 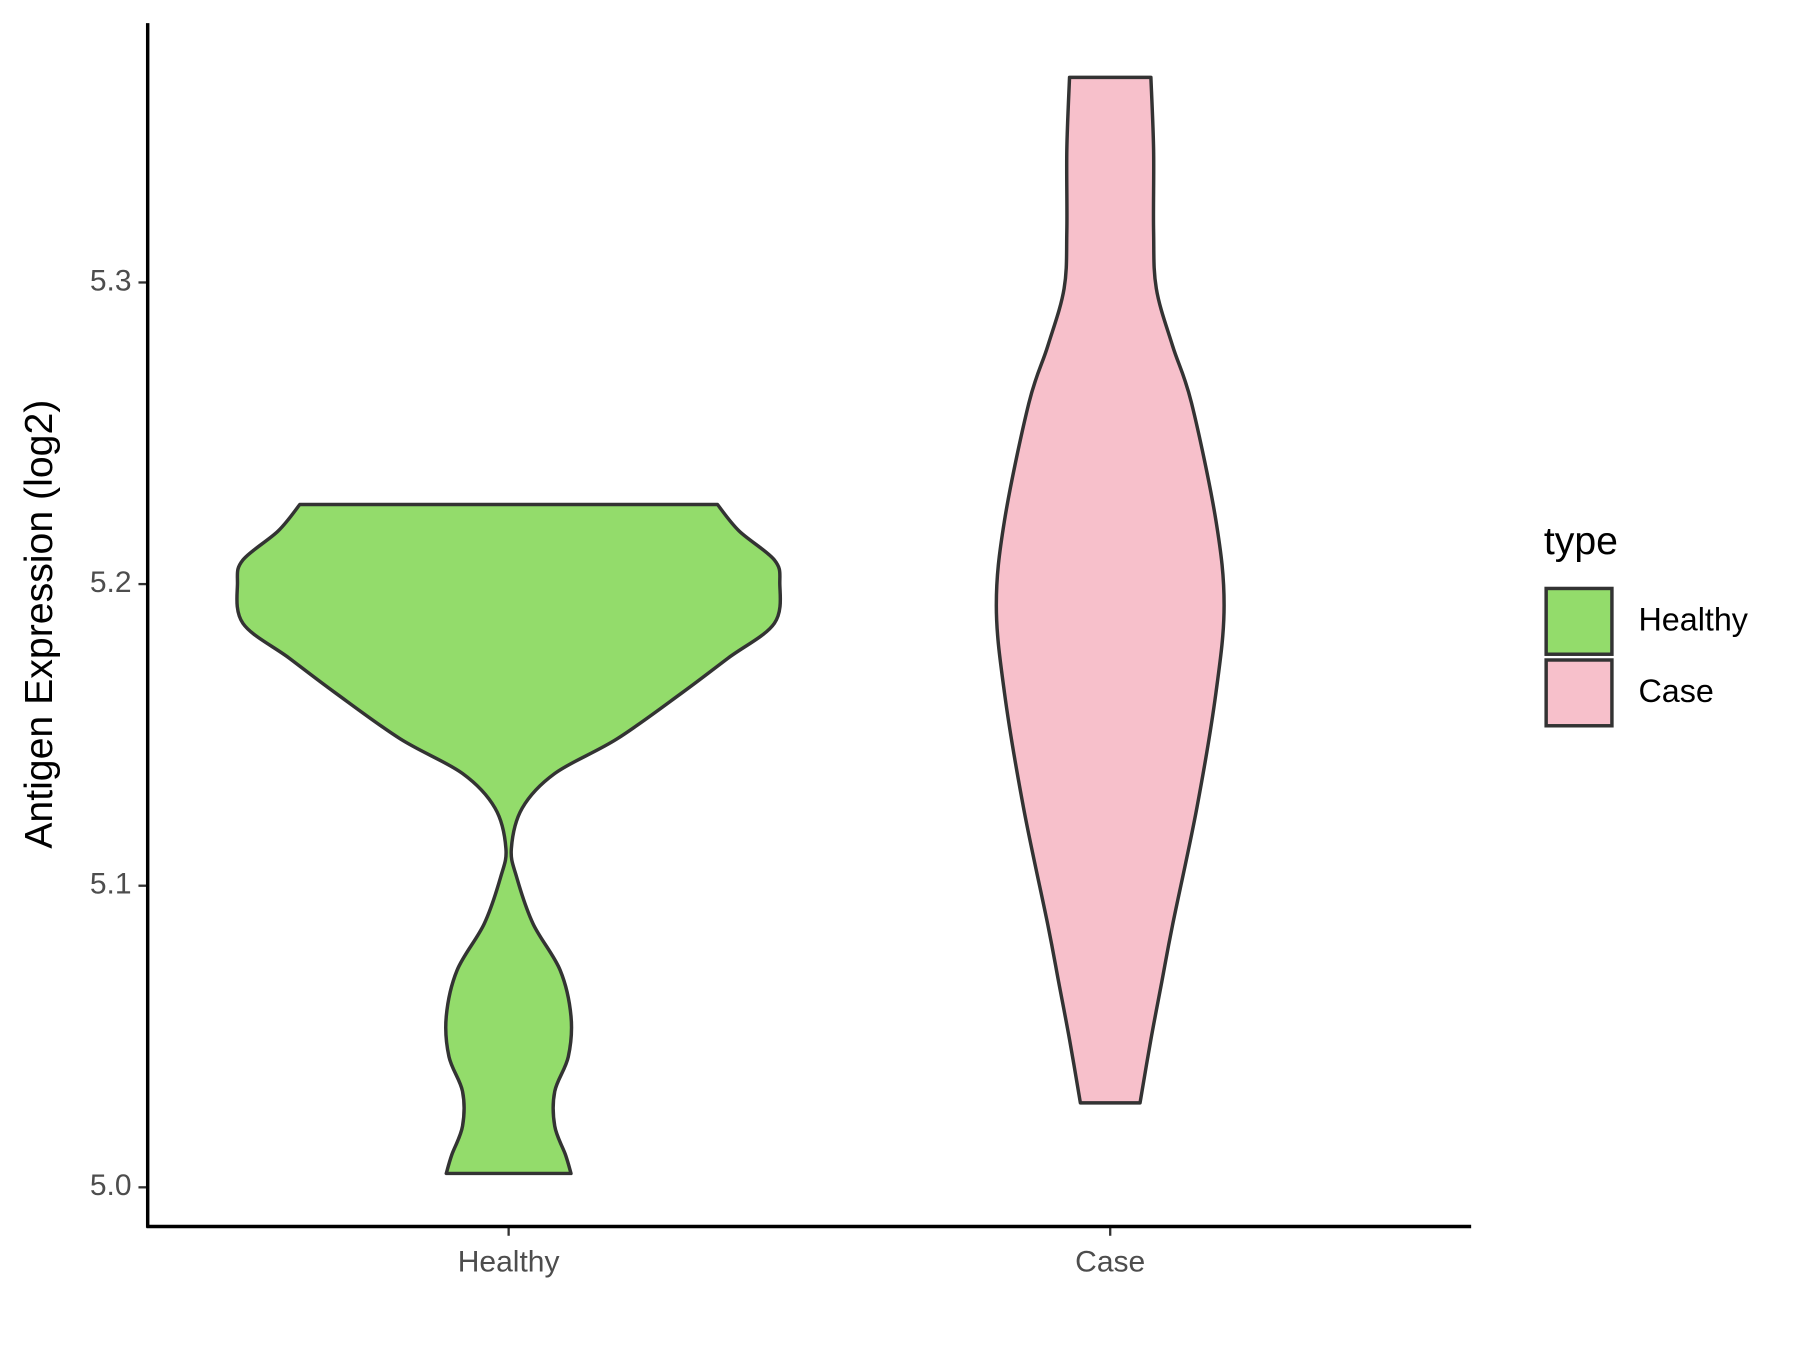 I want to click on y-tick-label: 5.1, so click(x=111, y=884).